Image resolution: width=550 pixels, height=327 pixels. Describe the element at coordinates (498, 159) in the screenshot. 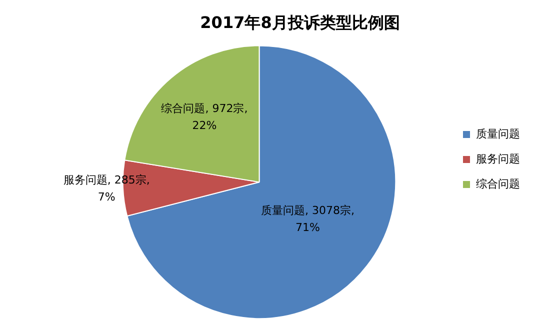

I see `legend-label: 服务问题` at that location.